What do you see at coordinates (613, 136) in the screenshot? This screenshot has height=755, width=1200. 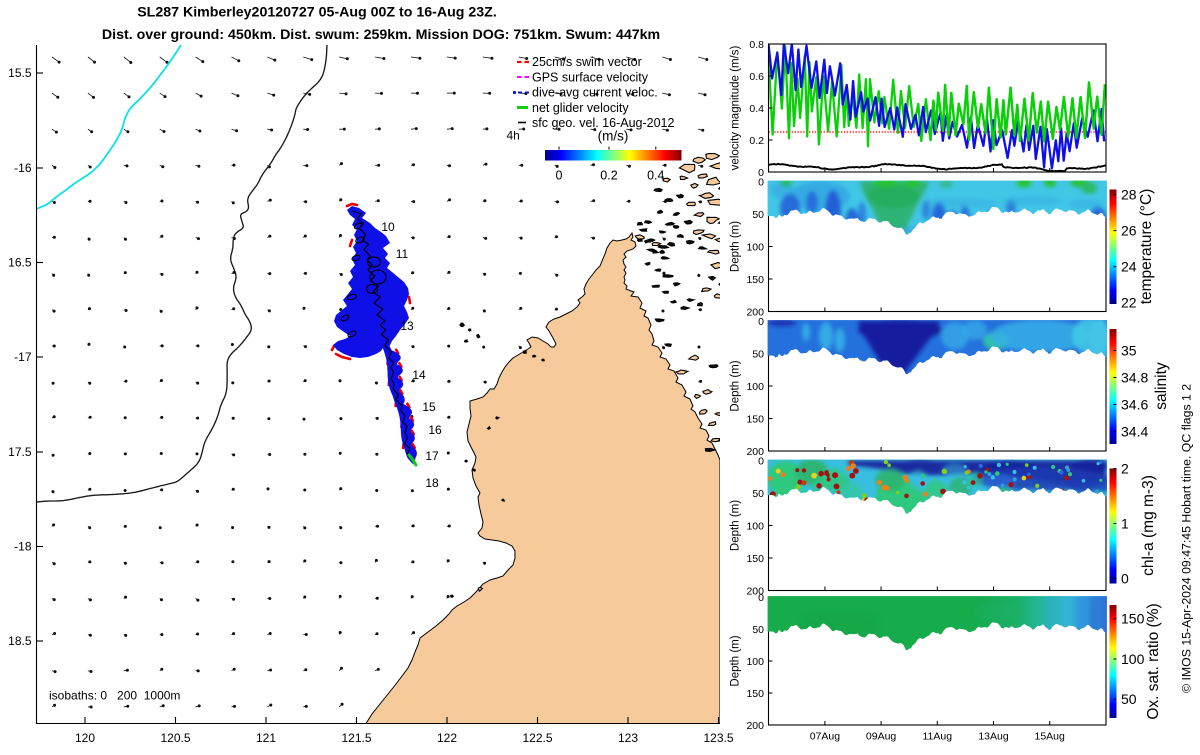 I see `svg-text: (m/s)` at bounding box center [613, 136].